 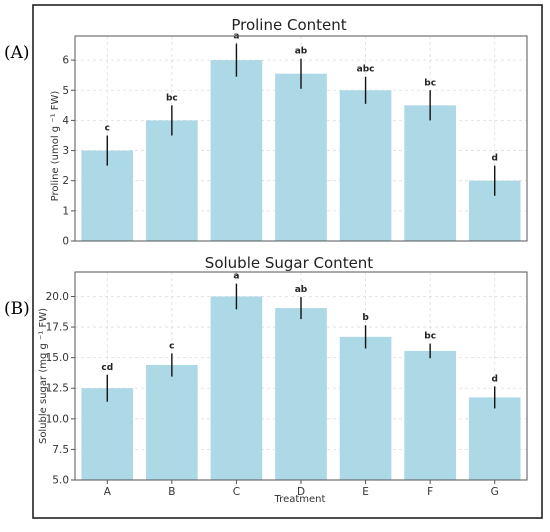 I want to click on y-tick-label: 6, so click(x=65, y=61).